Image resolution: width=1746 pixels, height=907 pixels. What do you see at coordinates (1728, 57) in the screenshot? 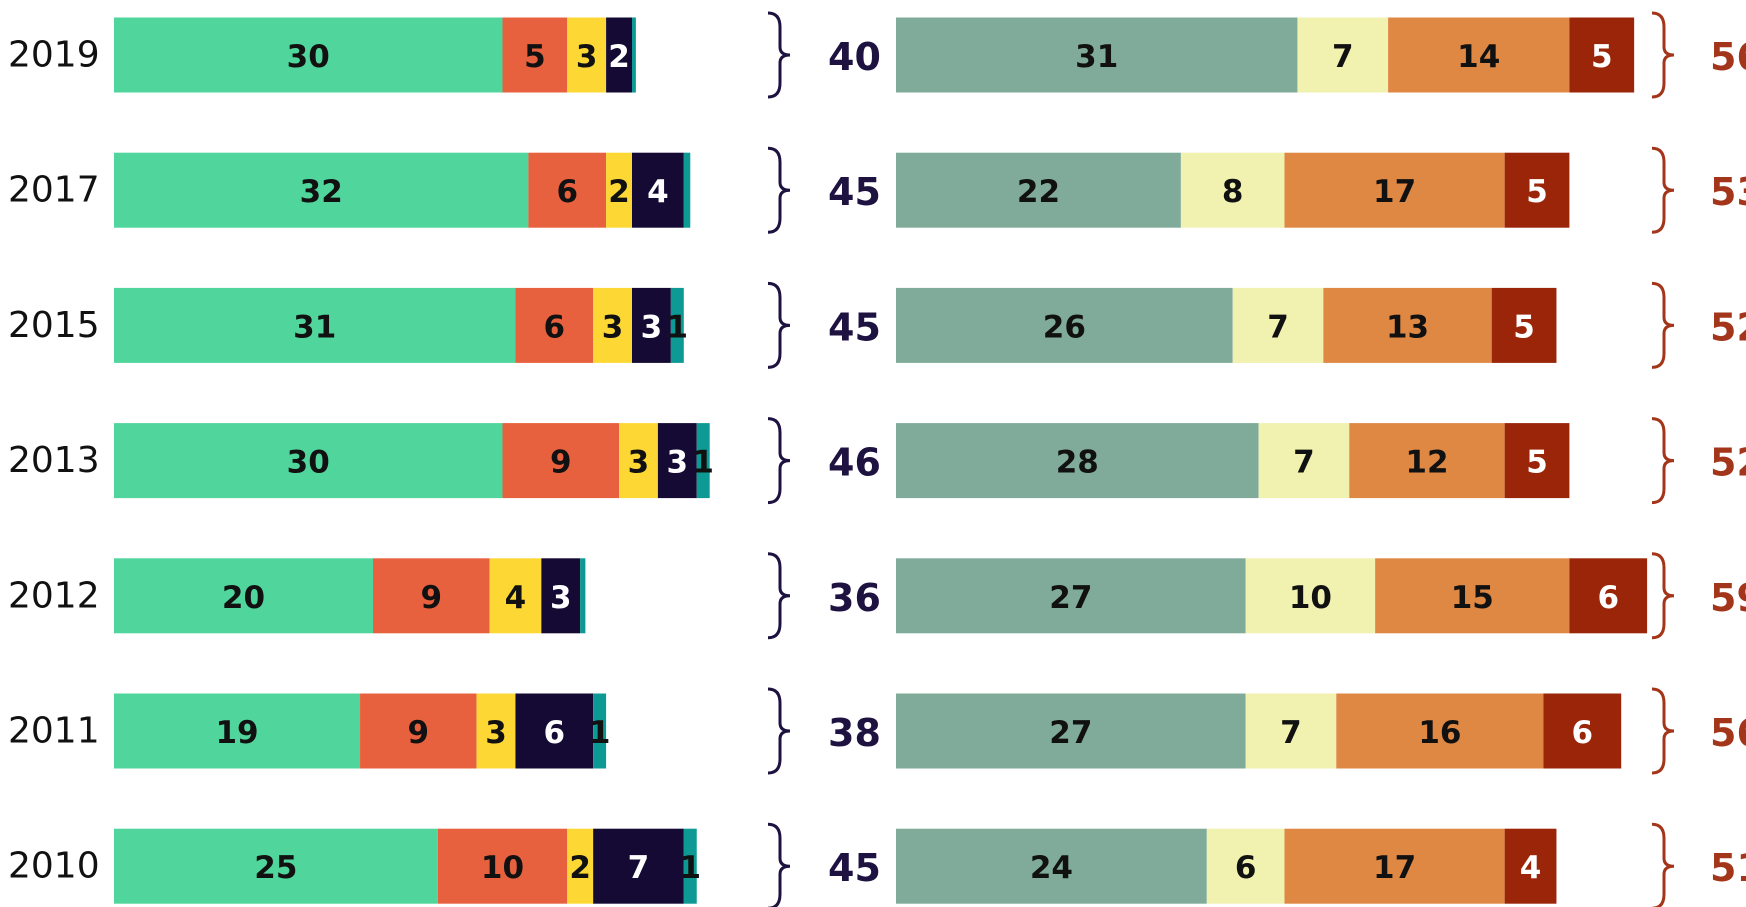
I see `total-label: 56` at bounding box center [1728, 57].